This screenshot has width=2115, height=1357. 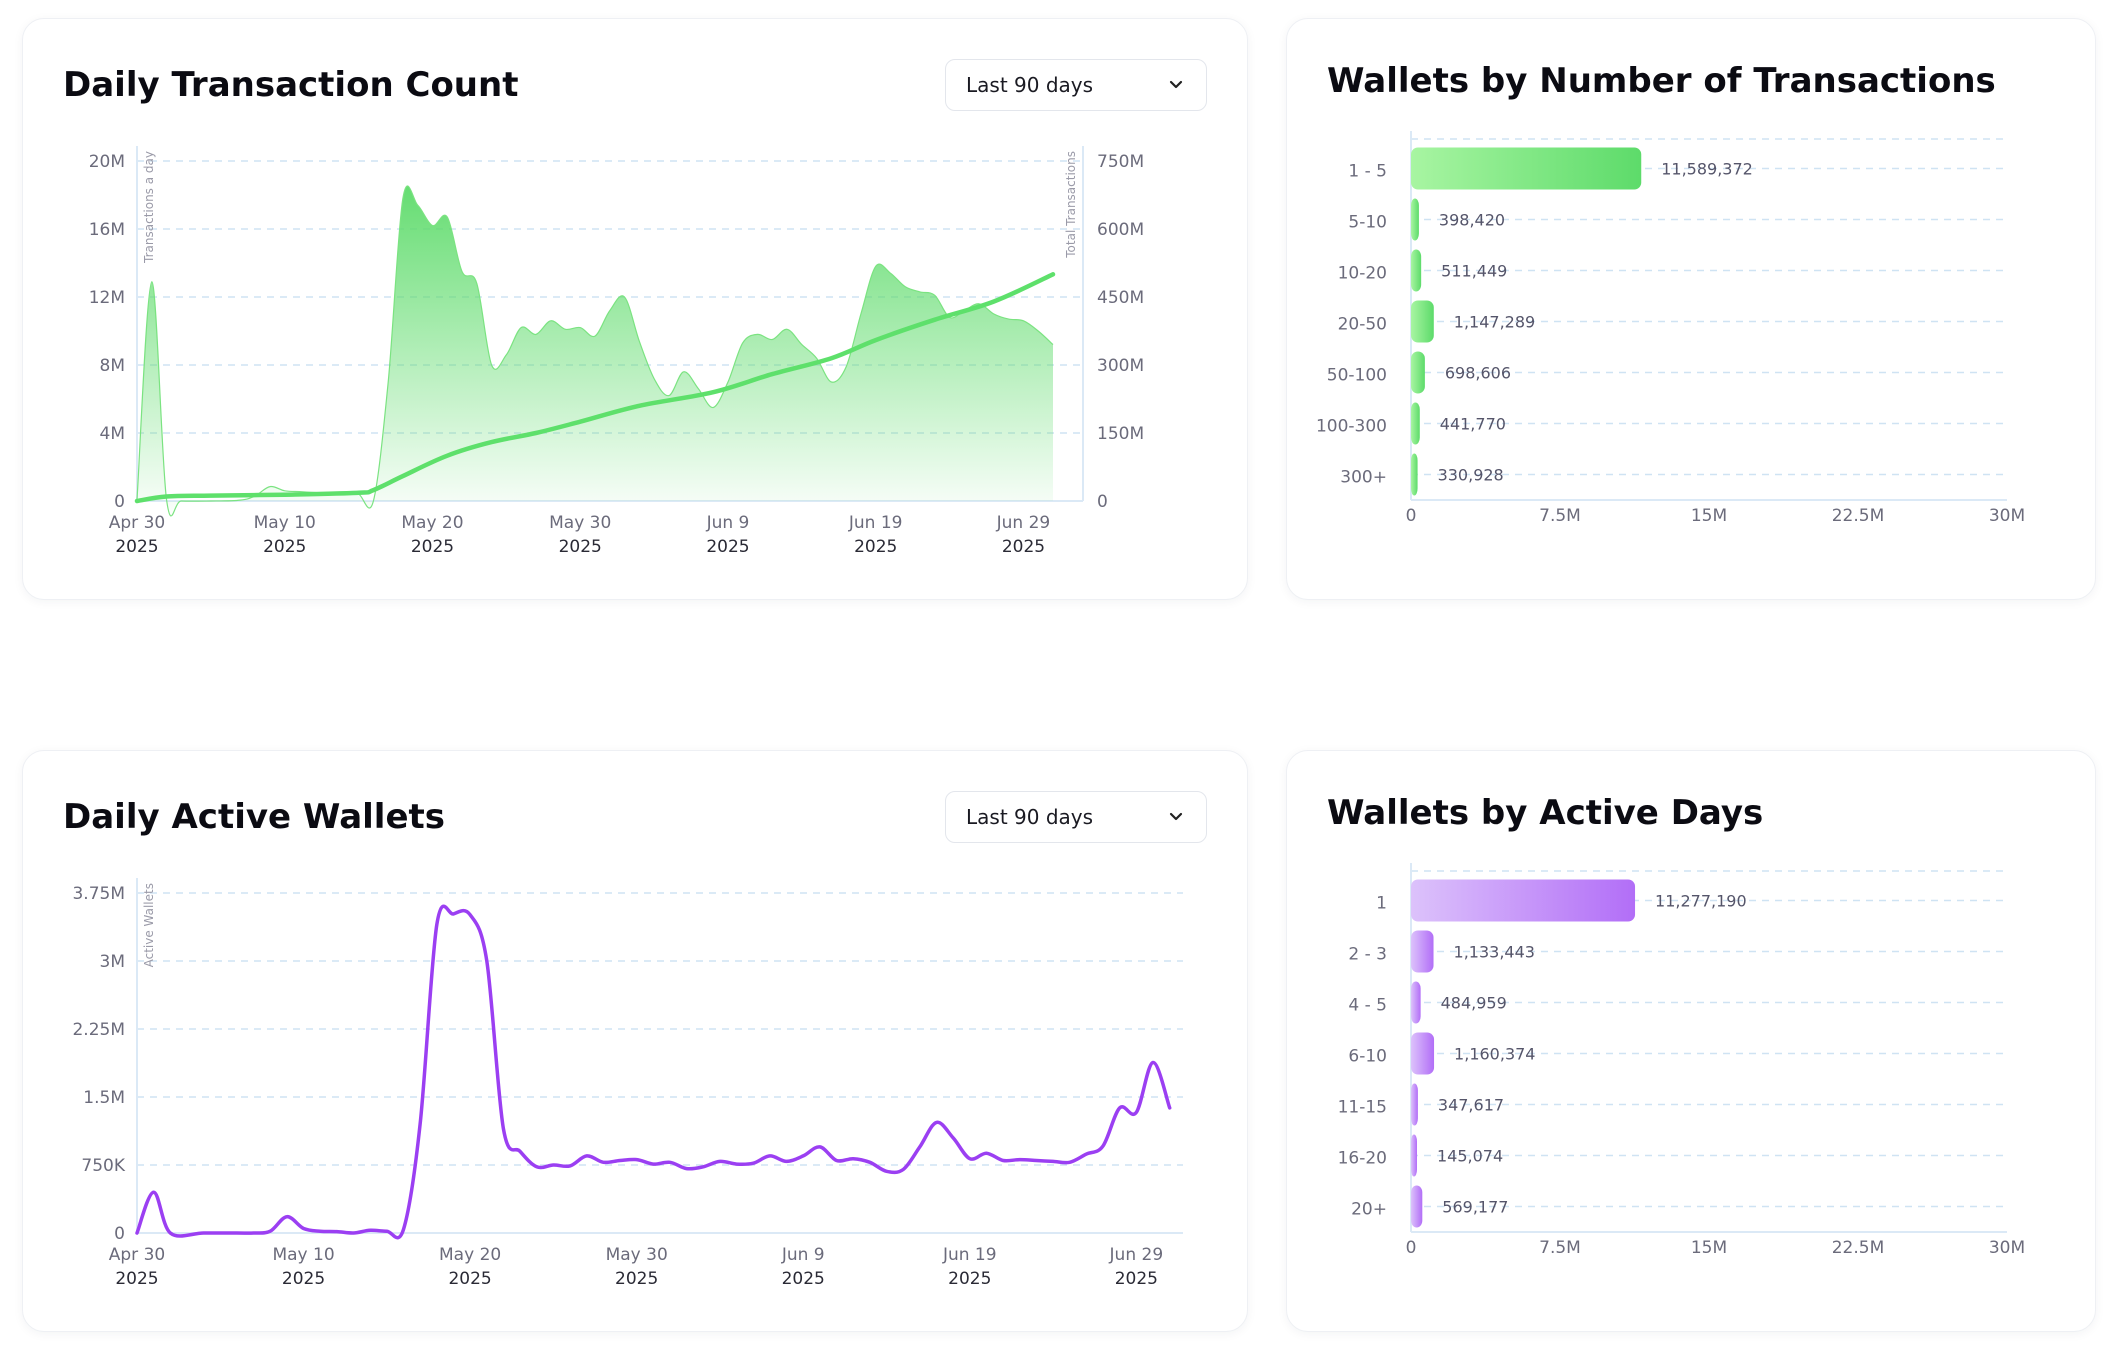 I want to click on bar-value-label: 145,074, so click(x=1470, y=1156).